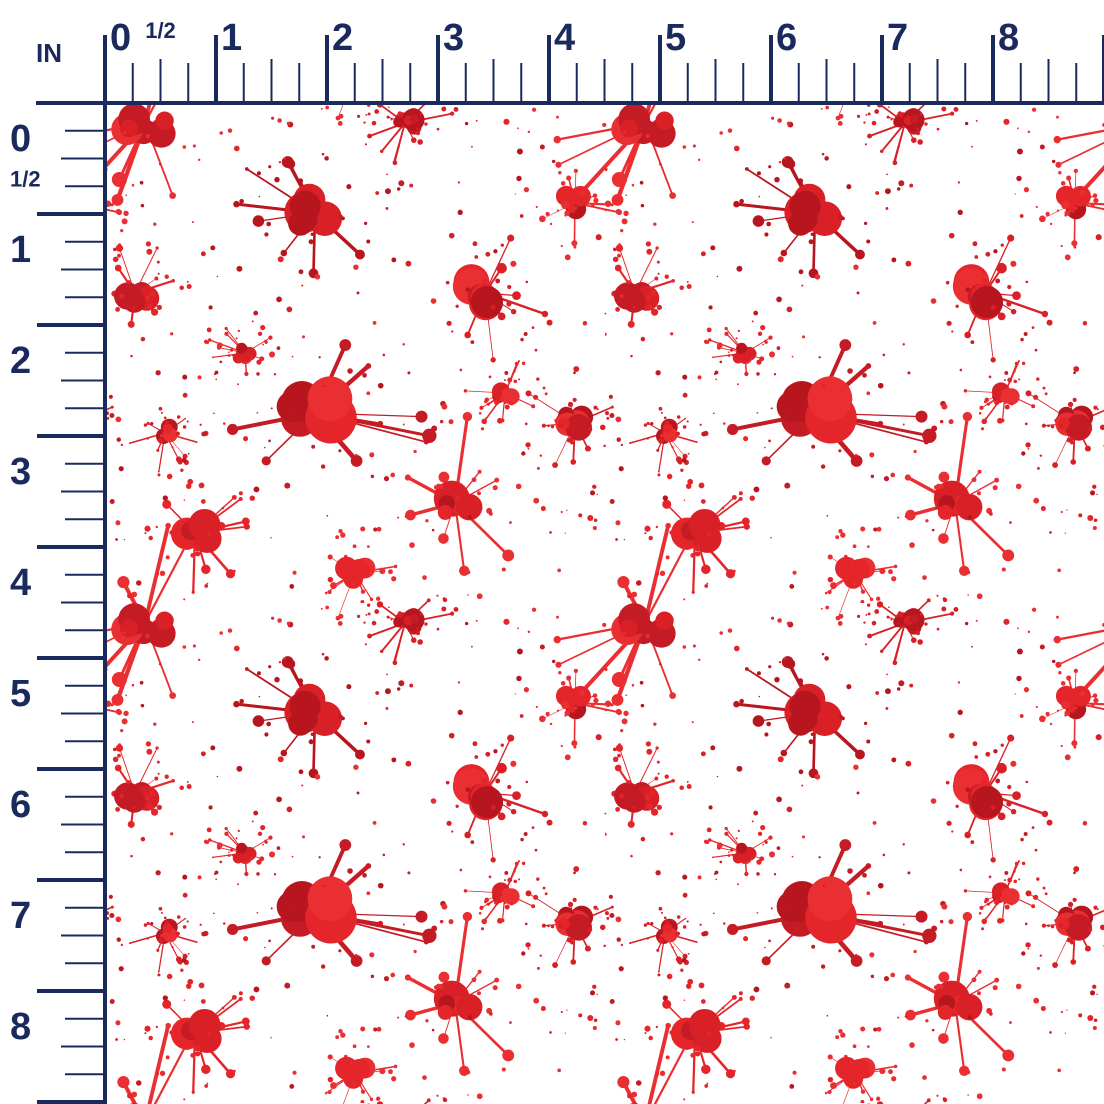  I want to click on left-inch-label: 4, so click(20, 583).